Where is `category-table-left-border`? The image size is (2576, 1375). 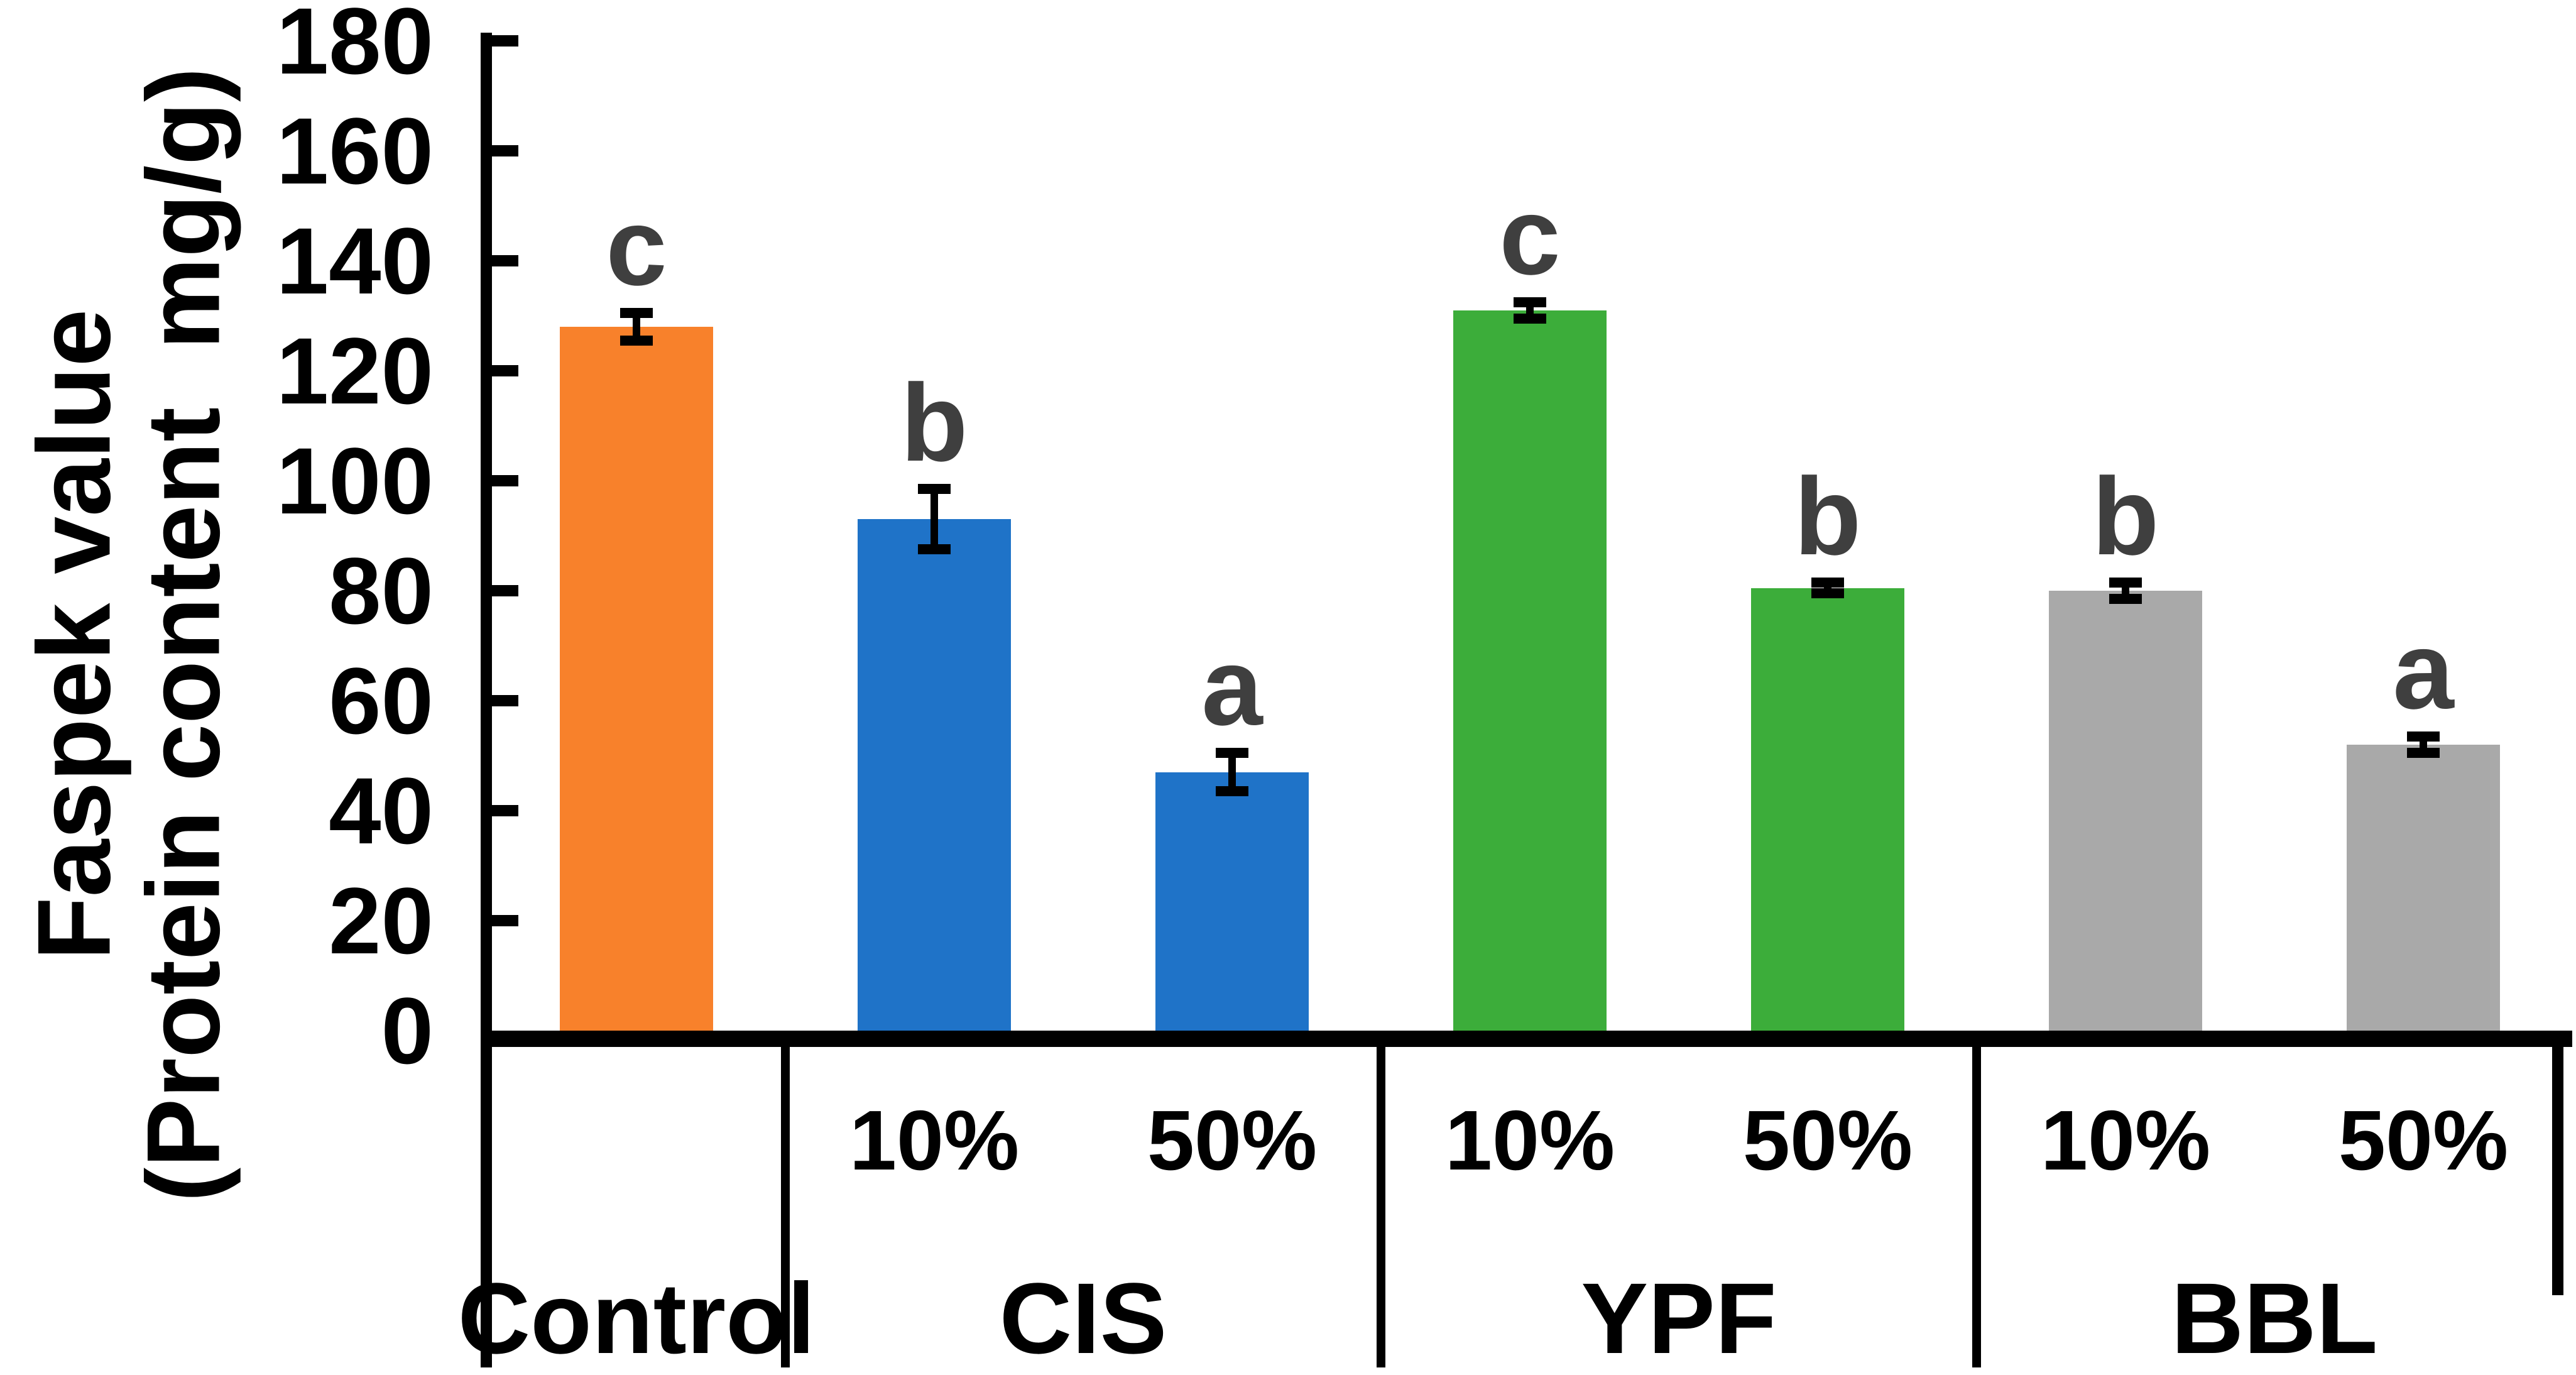 category-table-left-border is located at coordinates (487, 1207).